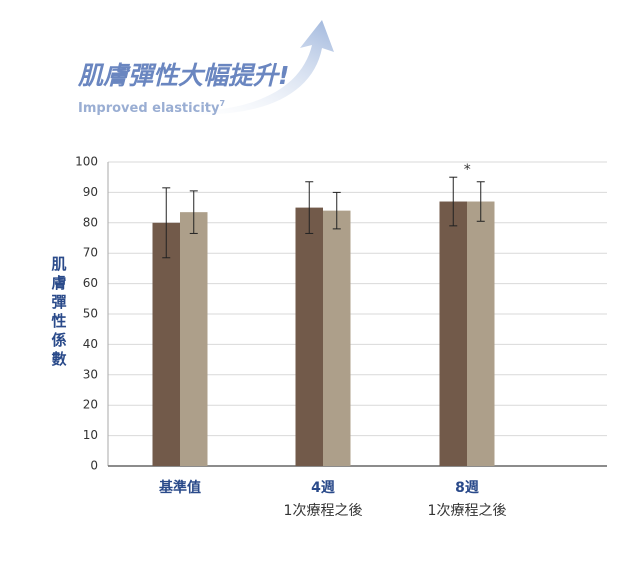 This screenshot has width=643, height=567. Describe the element at coordinates (90, 344) in the screenshot. I see `y-tick-label: 40` at that location.